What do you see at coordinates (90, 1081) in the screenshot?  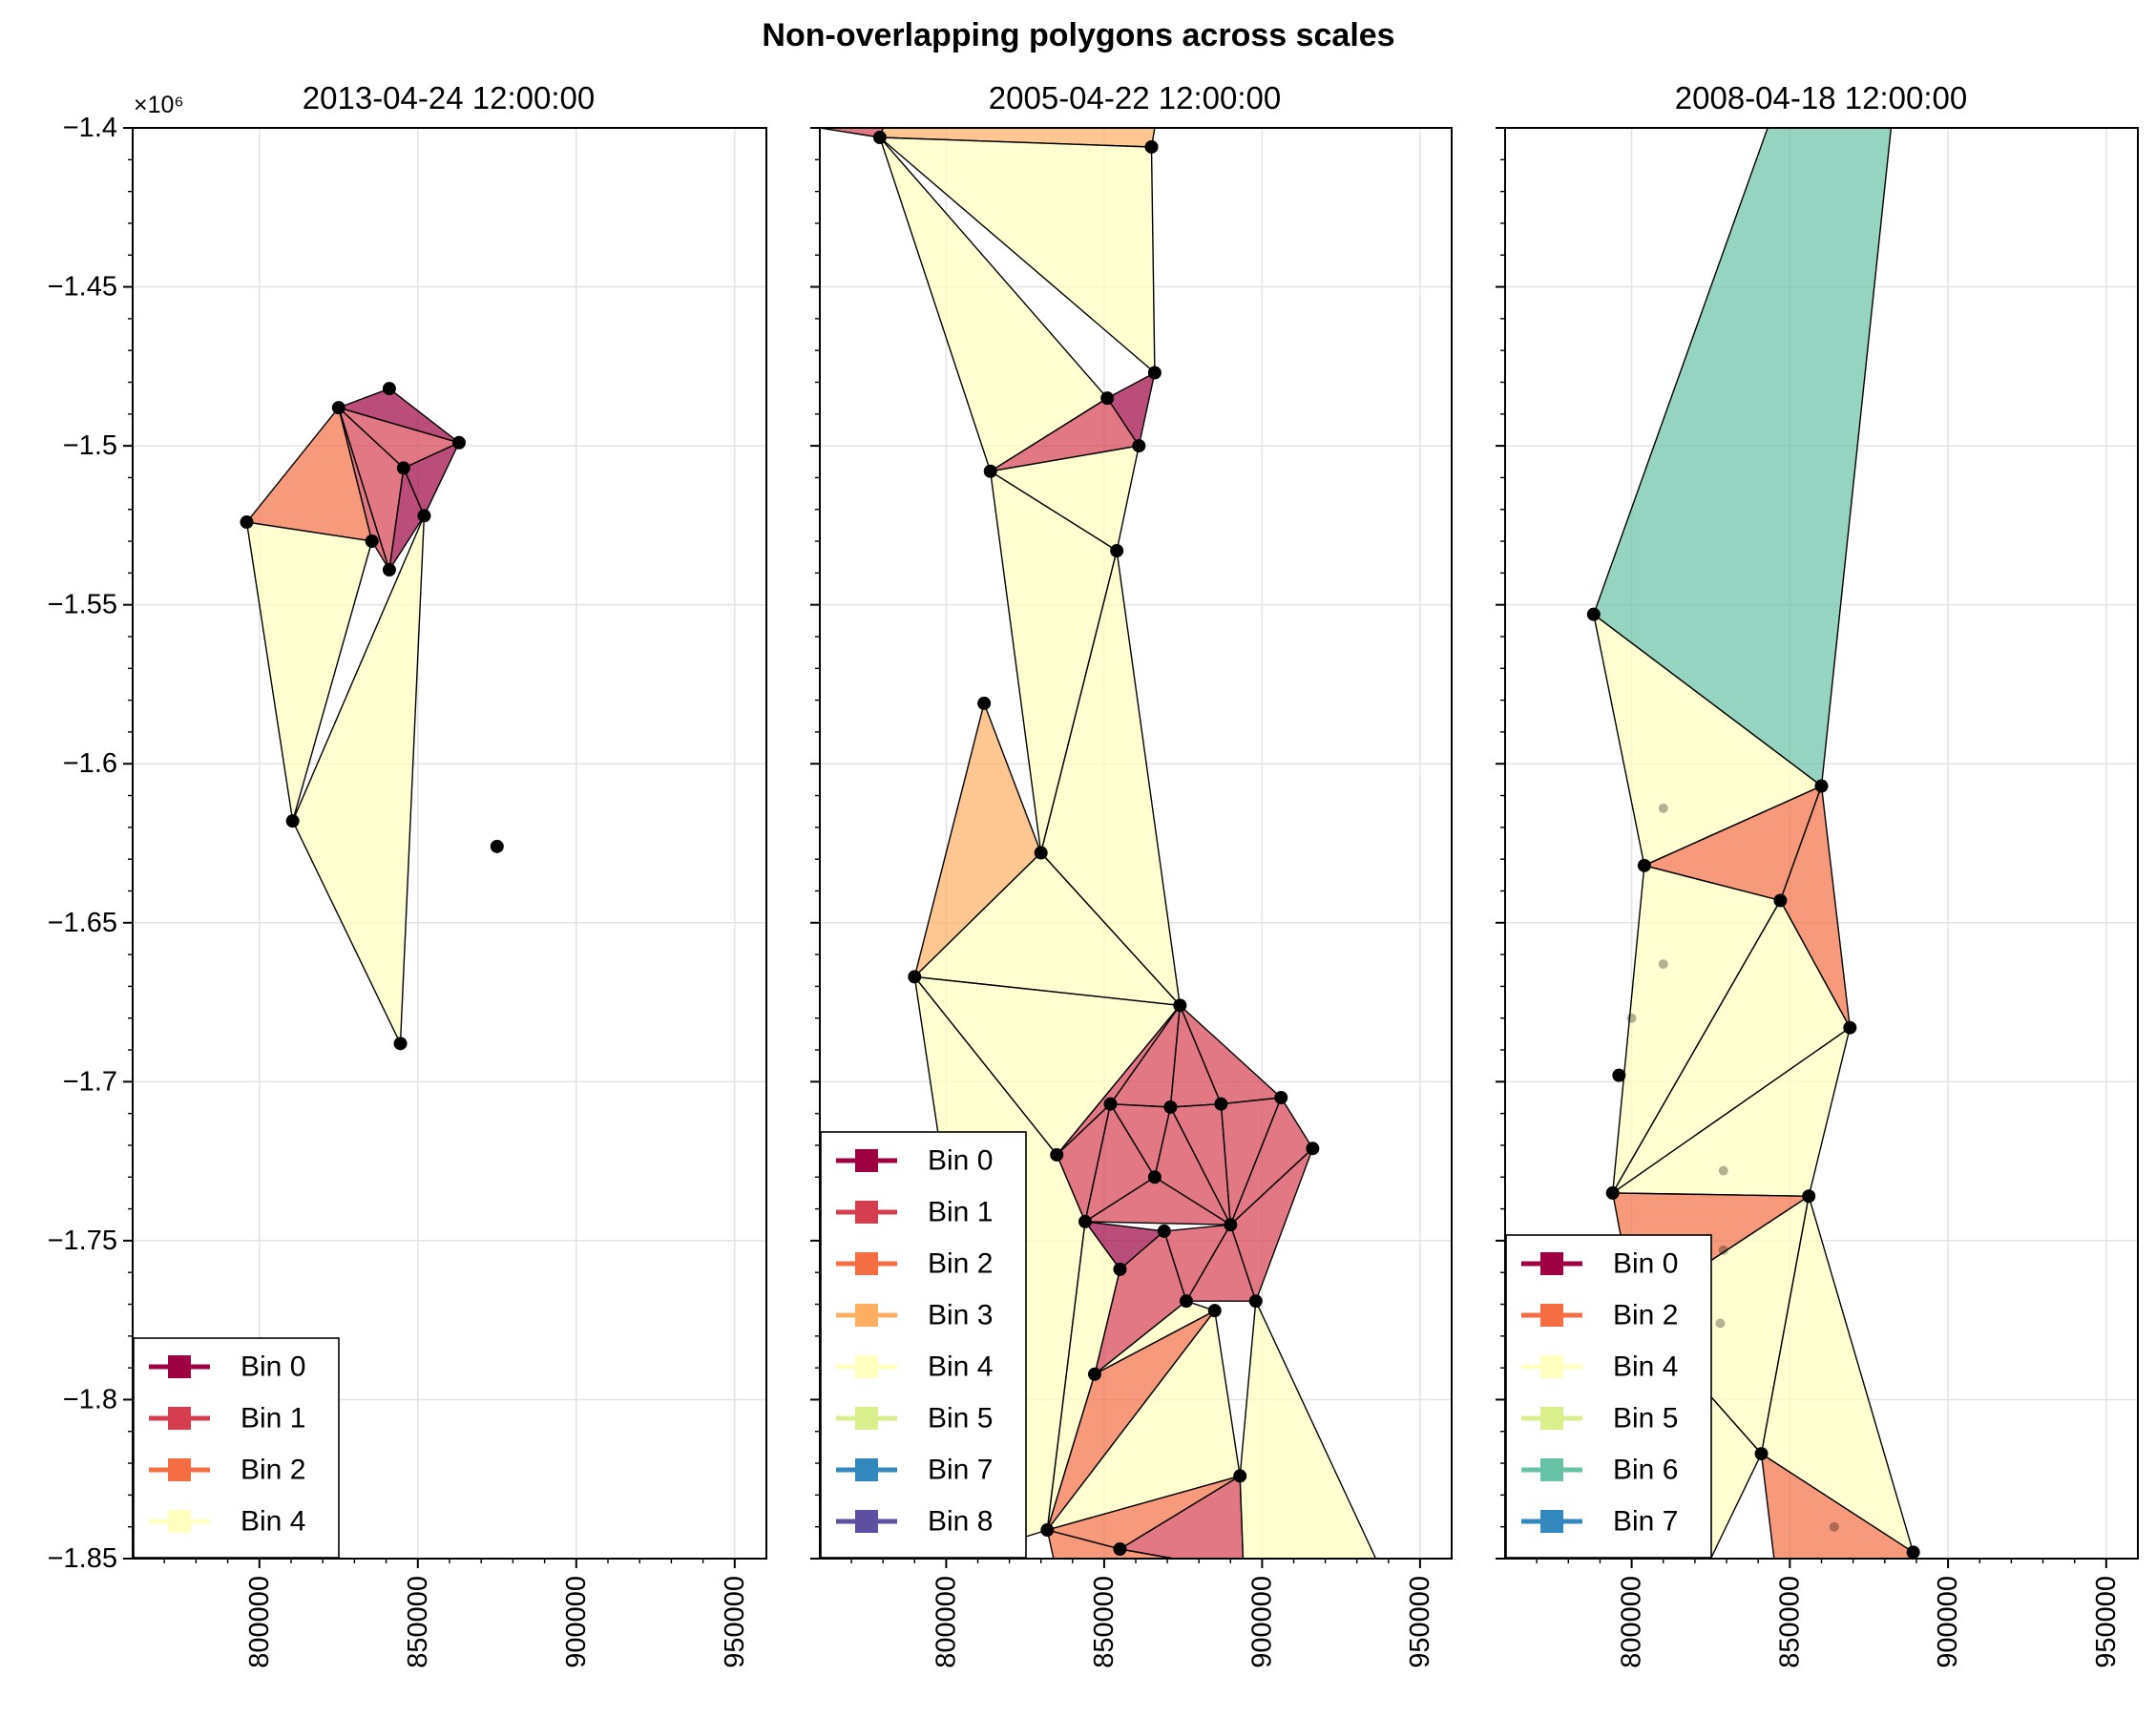 I see `y-tick-label: −1.7` at bounding box center [90, 1081].